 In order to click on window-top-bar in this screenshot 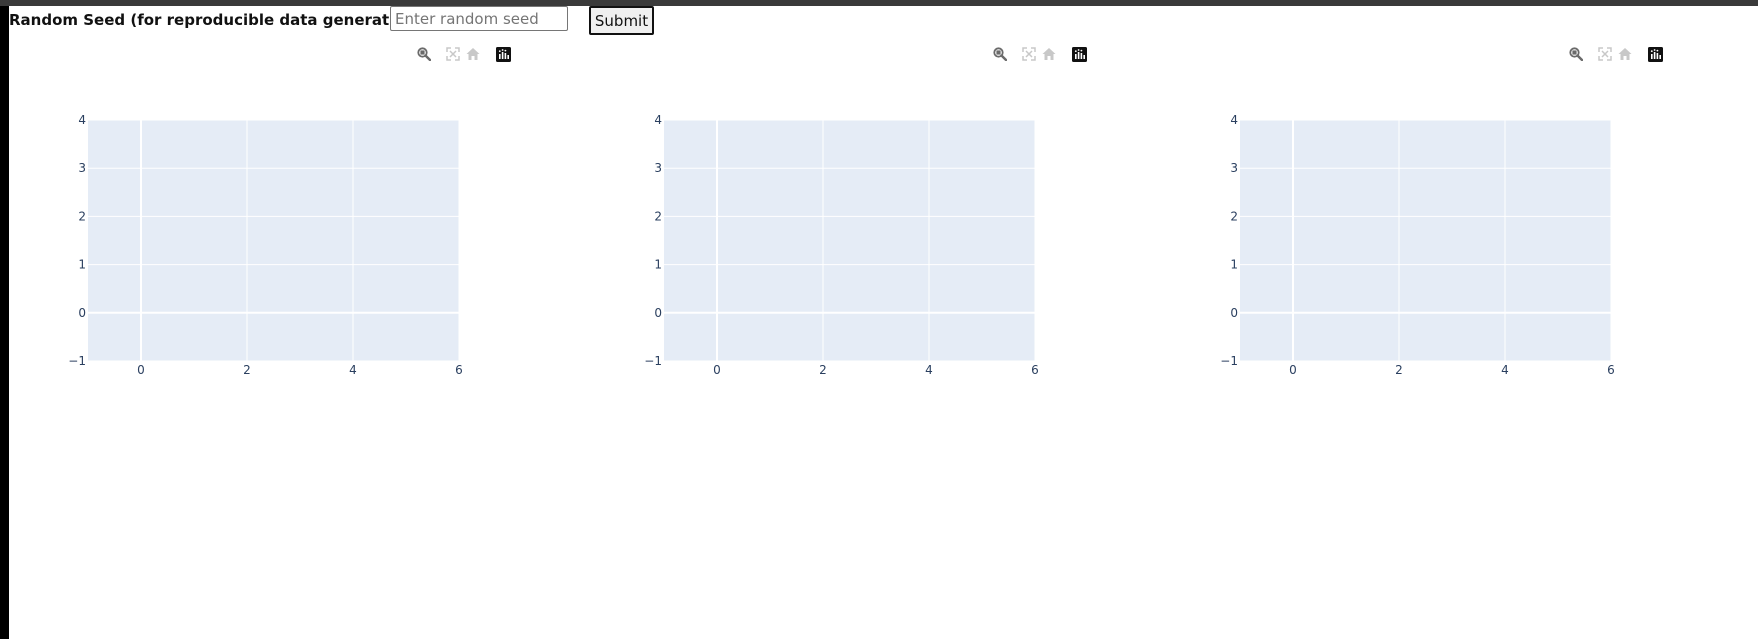, I will do `click(879, 3)`.